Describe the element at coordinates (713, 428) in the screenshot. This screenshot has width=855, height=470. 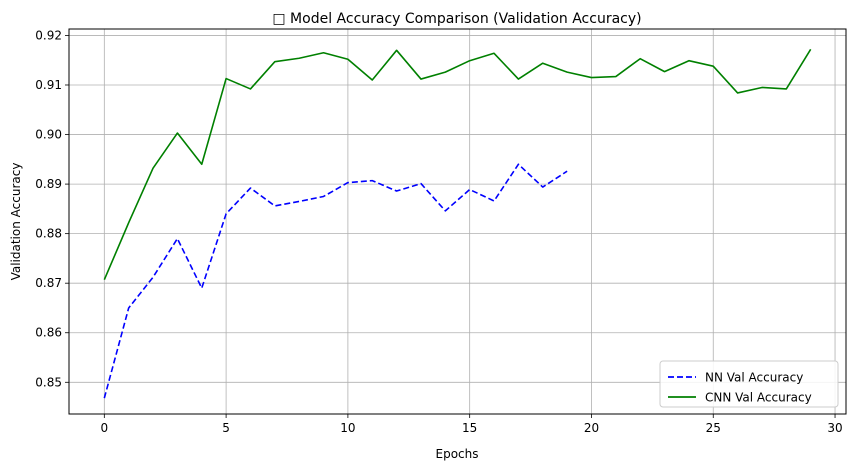
I see `x-tick-label: 25` at that location.